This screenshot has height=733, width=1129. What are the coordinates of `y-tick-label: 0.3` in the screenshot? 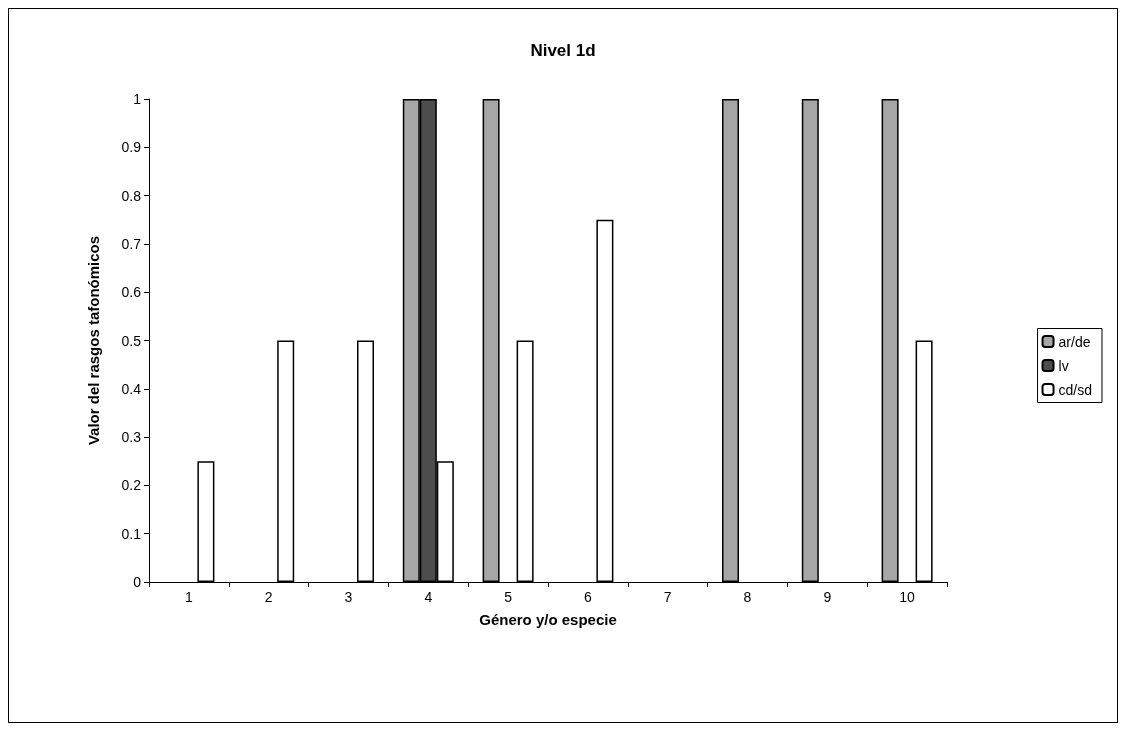 It's located at (131, 437).